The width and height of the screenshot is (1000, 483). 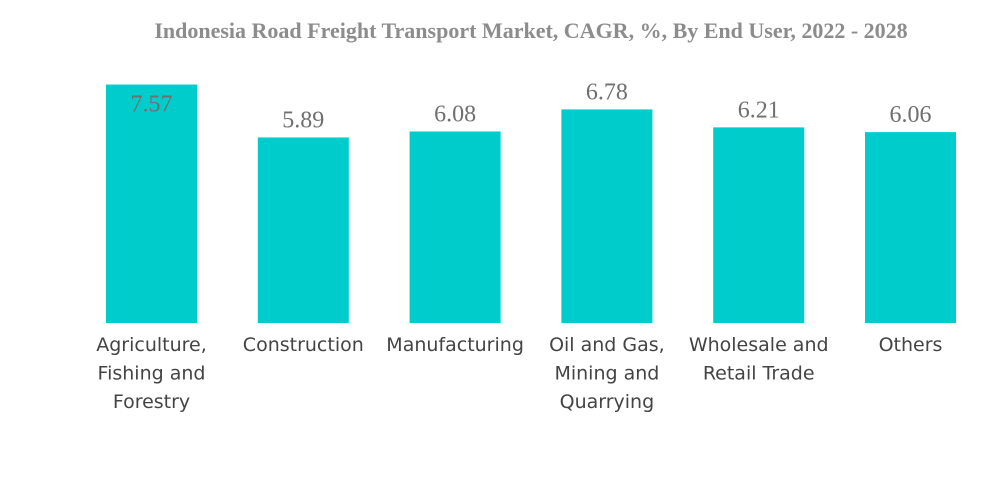 What do you see at coordinates (303, 120) in the screenshot?
I see `value-label-1: 5.89` at bounding box center [303, 120].